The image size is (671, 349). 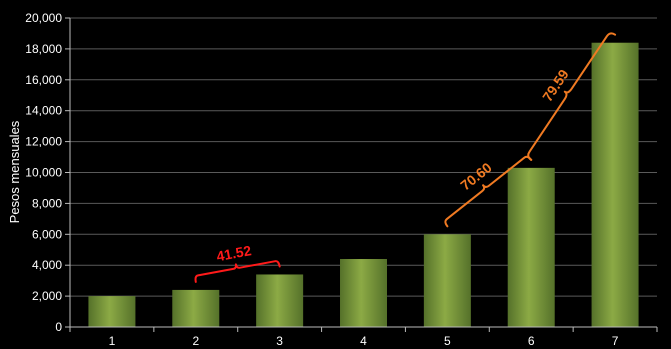 I want to click on x-tick-label: 1, so click(x=112, y=341).